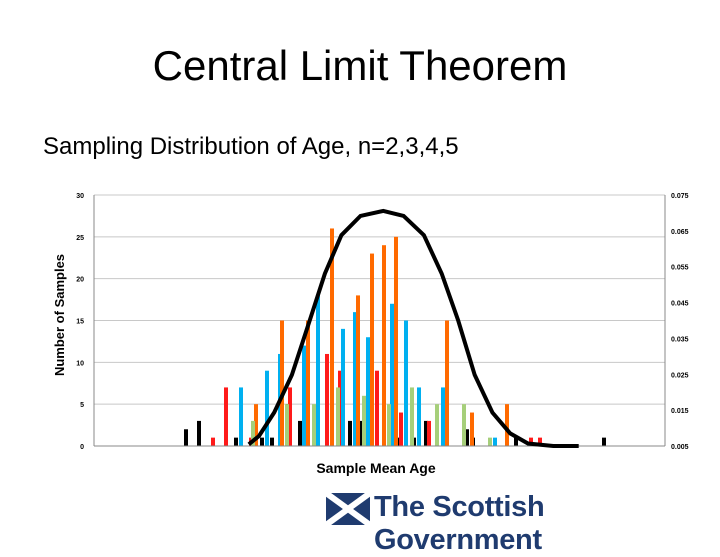 Image resolution: width=720 pixels, height=557 pixels. What do you see at coordinates (59, 315) in the screenshot?
I see `y-axis-label: Number of Samples` at bounding box center [59, 315].